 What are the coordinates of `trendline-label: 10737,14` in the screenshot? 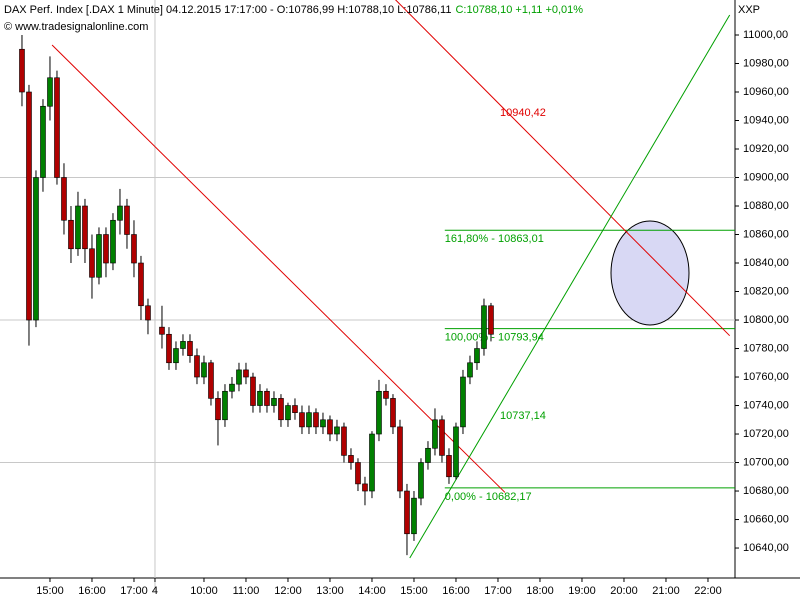 It's located at (523, 416).